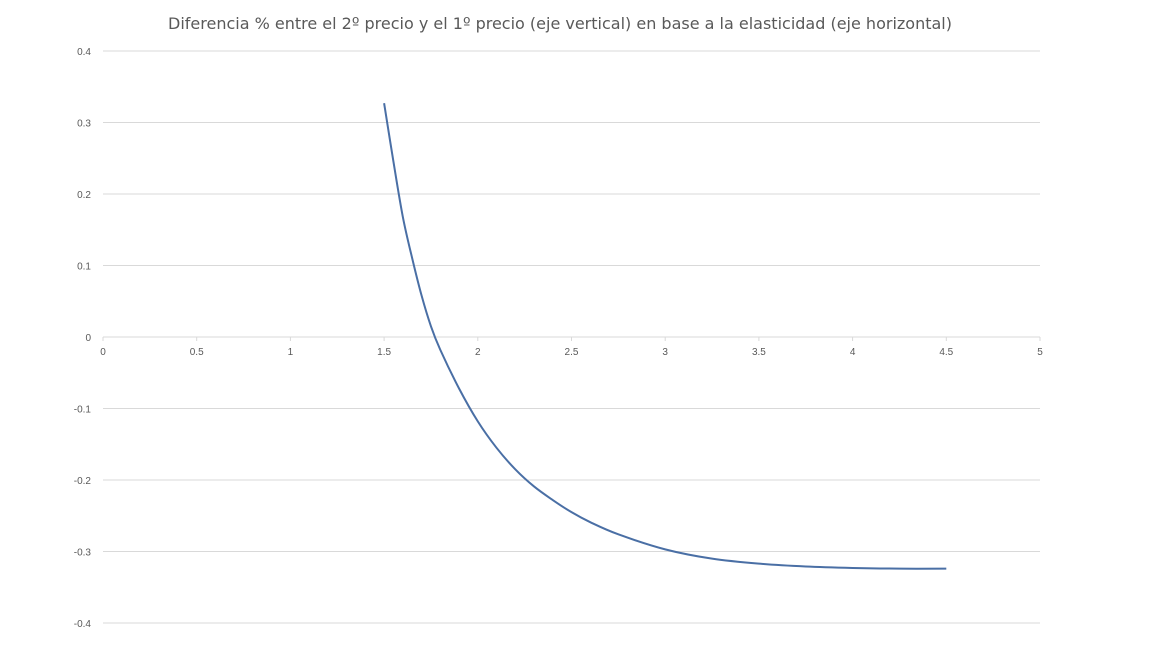 This screenshot has width=1152, height=648. What do you see at coordinates (88, 338) in the screenshot?
I see `y-tick-label: 0` at bounding box center [88, 338].